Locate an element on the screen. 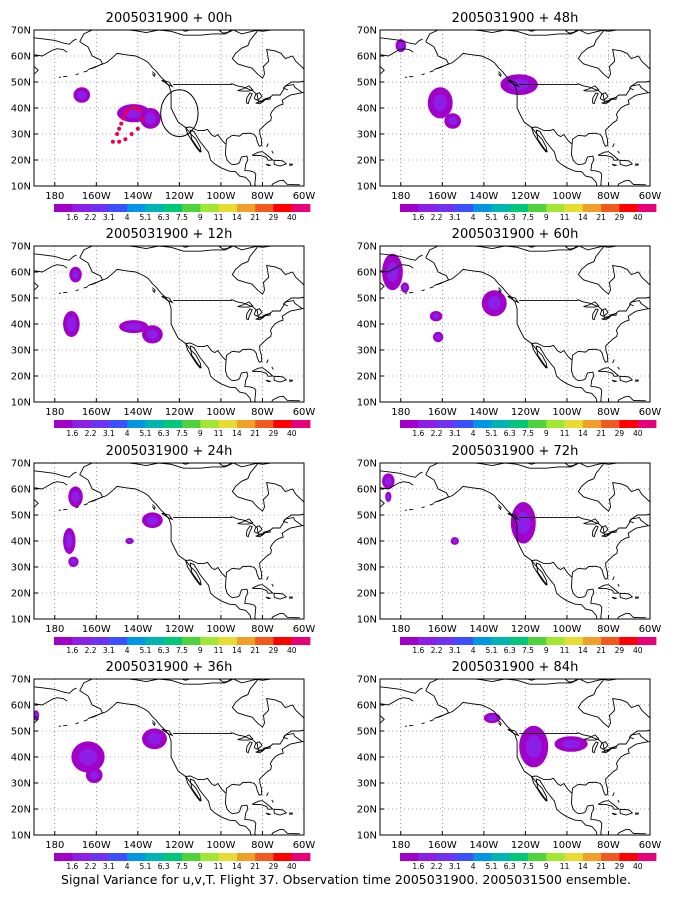 The width and height of the screenshot is (692, 900). x-tick-label: 60W is located at coordinates (304, 196).